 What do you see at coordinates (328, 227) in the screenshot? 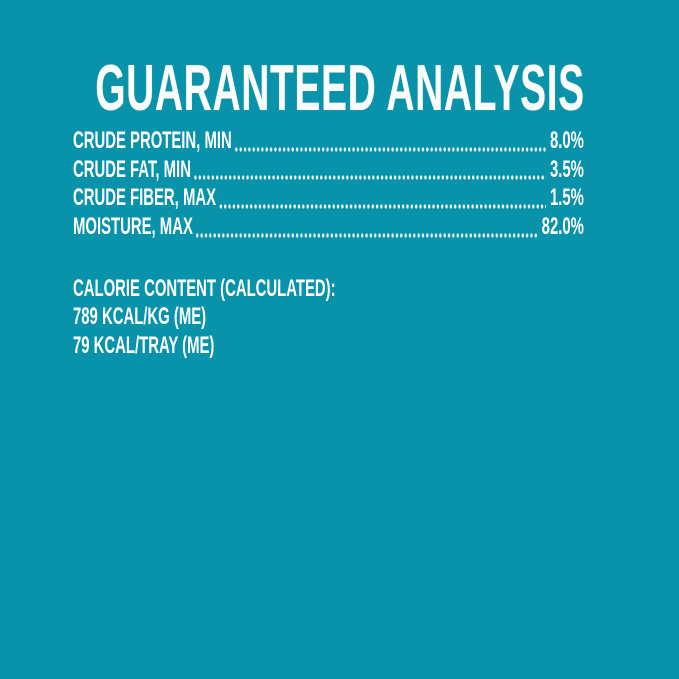
I see `analysis-row-moisture: MOISTURE, MAX 82.0%` at bounding box center [328, 227].